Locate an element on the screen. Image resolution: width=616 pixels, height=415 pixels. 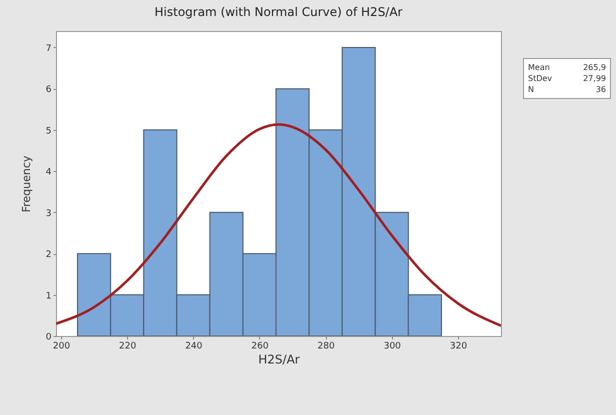
y-axis-title: Frequency is located at coordinates (26, 183).